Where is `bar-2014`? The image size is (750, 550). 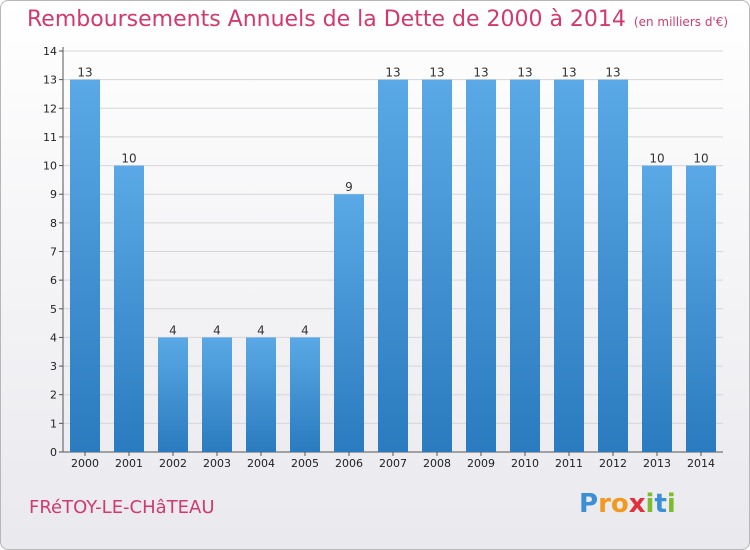 bar-2014 is located at coordinates (701, 309).